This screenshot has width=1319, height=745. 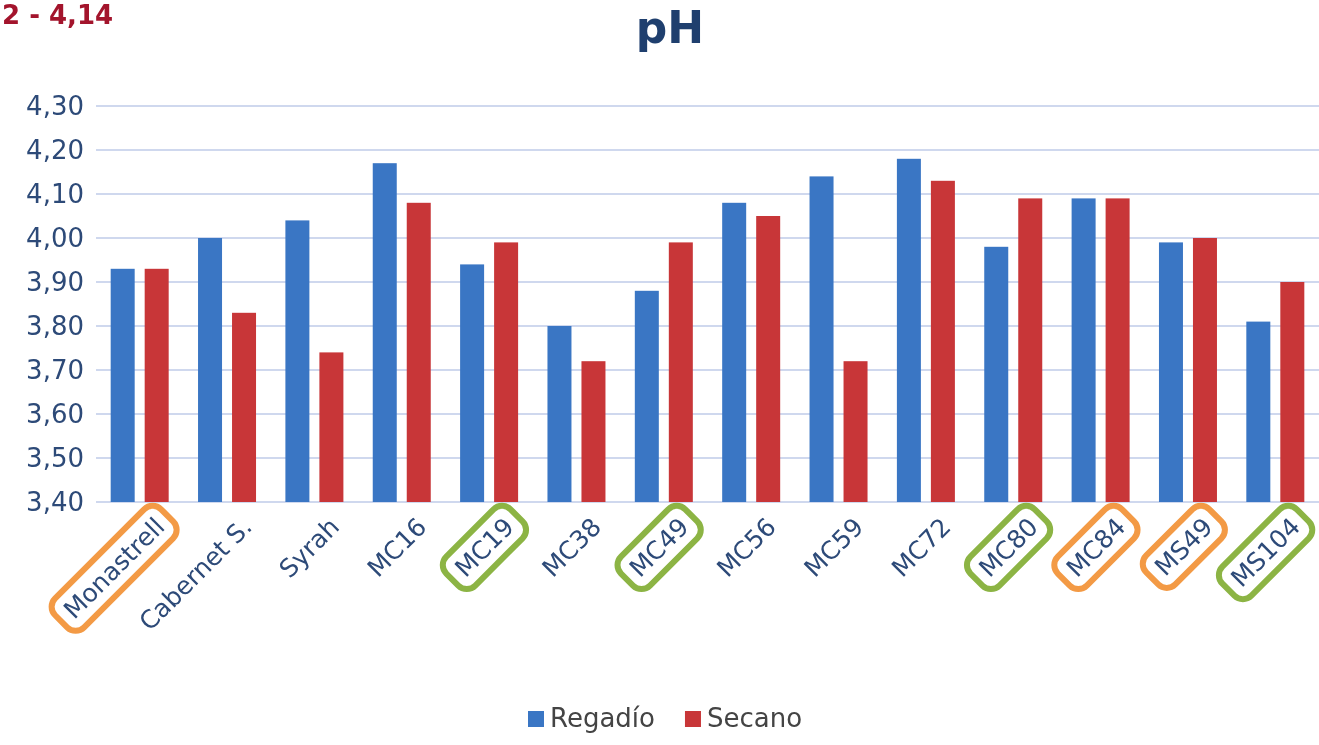 What do you see at coordinates (55, 237) in the screenshot?
I see `y-tick-label: 4,00` at bounding box center [55, 237].